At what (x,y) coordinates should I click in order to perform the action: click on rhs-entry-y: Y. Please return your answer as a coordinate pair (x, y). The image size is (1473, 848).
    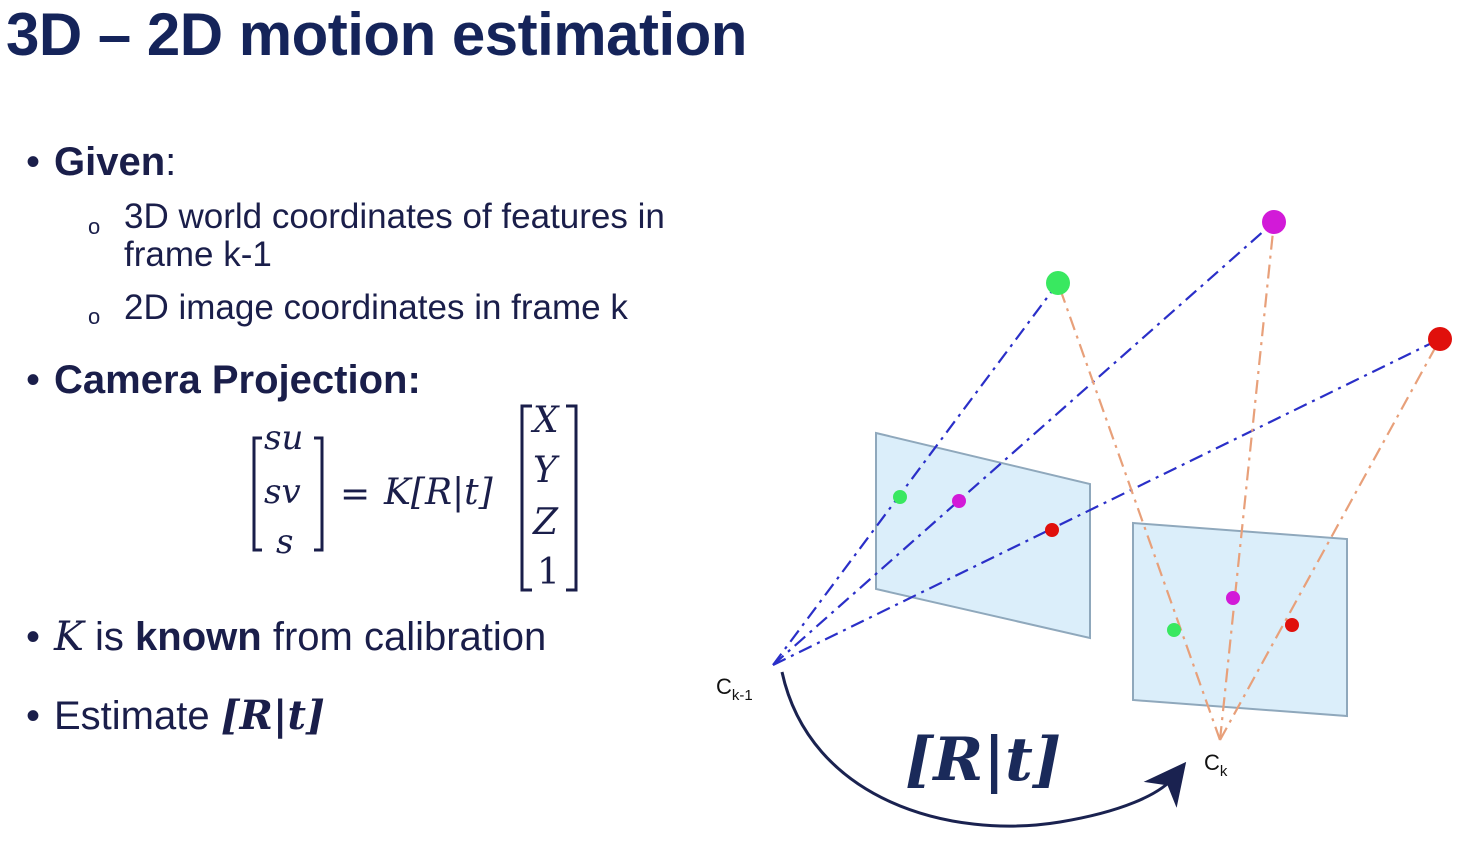
    Looking at the image, I should click on (545, 470).